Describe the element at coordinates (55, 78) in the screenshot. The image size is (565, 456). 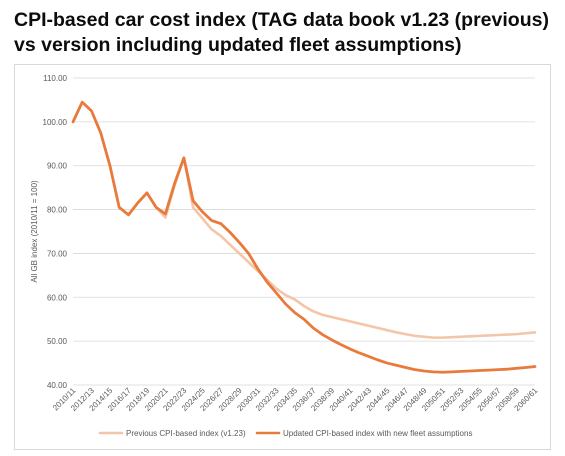
I see `y-tick-label: 110.00` at that location.